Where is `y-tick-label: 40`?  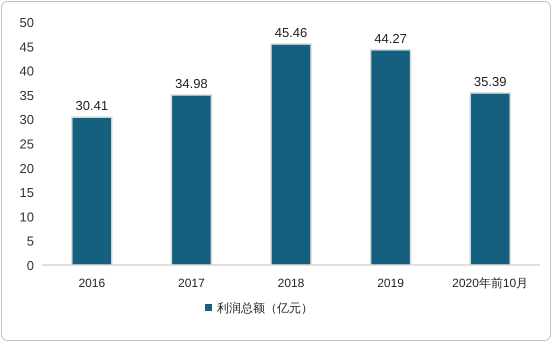
y-tick-label: 40 is located at coordinates (27, 71).